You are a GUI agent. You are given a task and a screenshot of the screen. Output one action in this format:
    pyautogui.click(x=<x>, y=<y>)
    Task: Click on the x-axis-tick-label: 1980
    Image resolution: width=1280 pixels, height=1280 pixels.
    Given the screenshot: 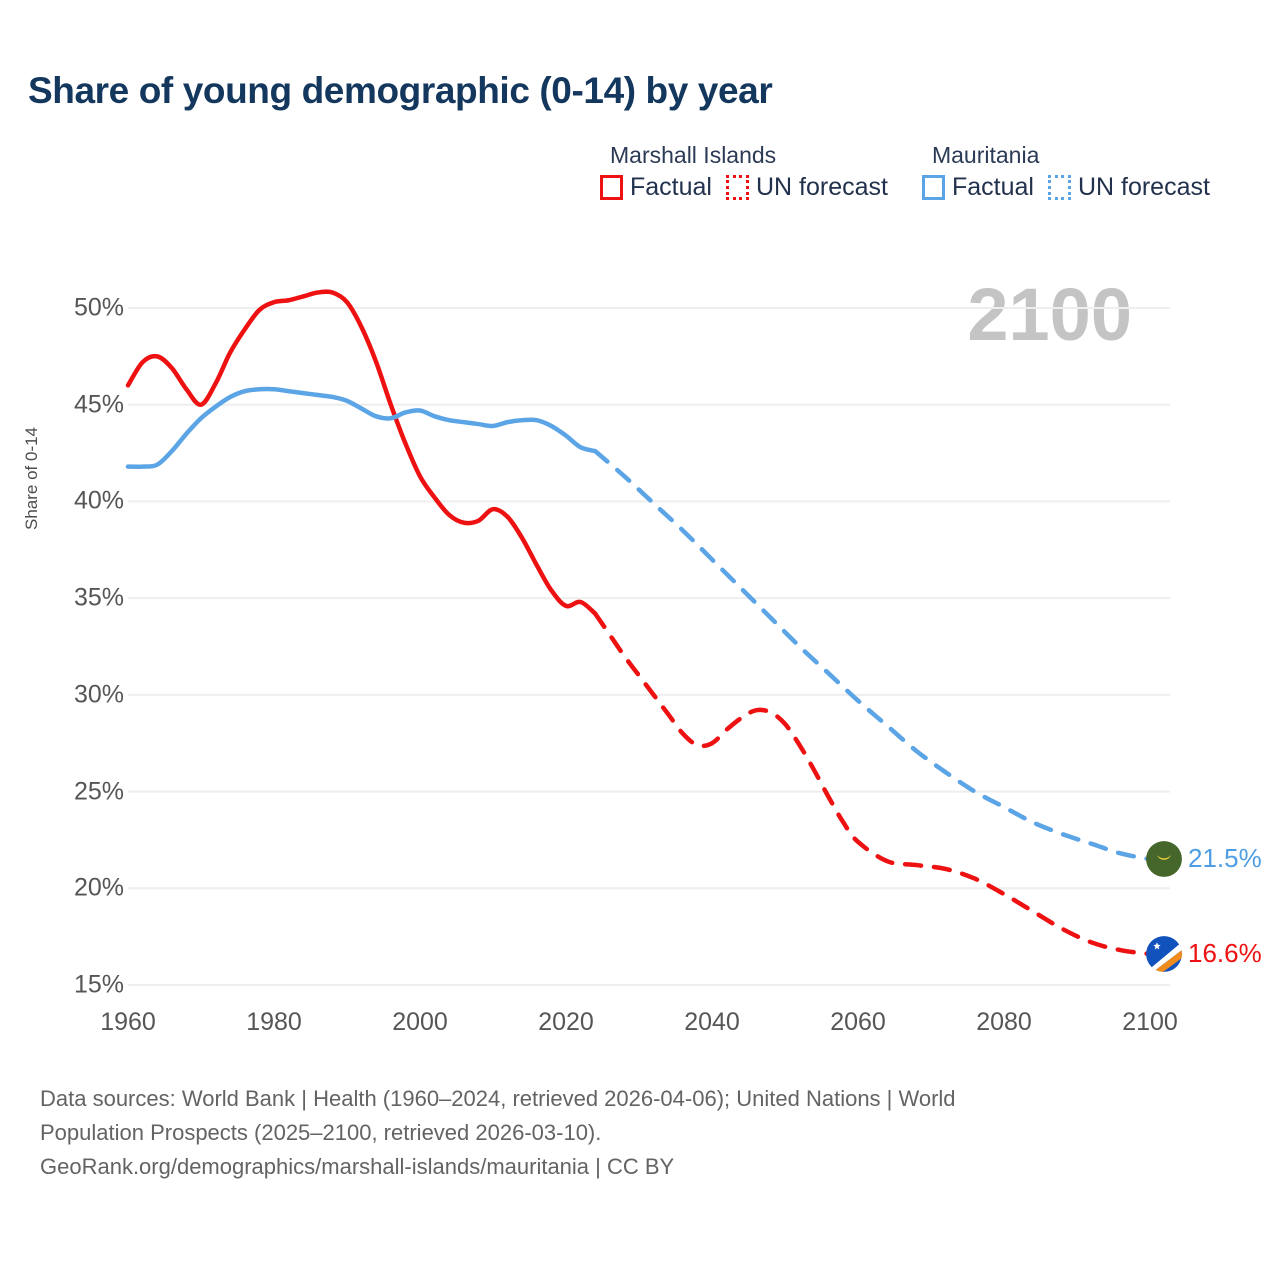 What is the action you would take?
    pyautogui.click(x=274, y=1022)
    